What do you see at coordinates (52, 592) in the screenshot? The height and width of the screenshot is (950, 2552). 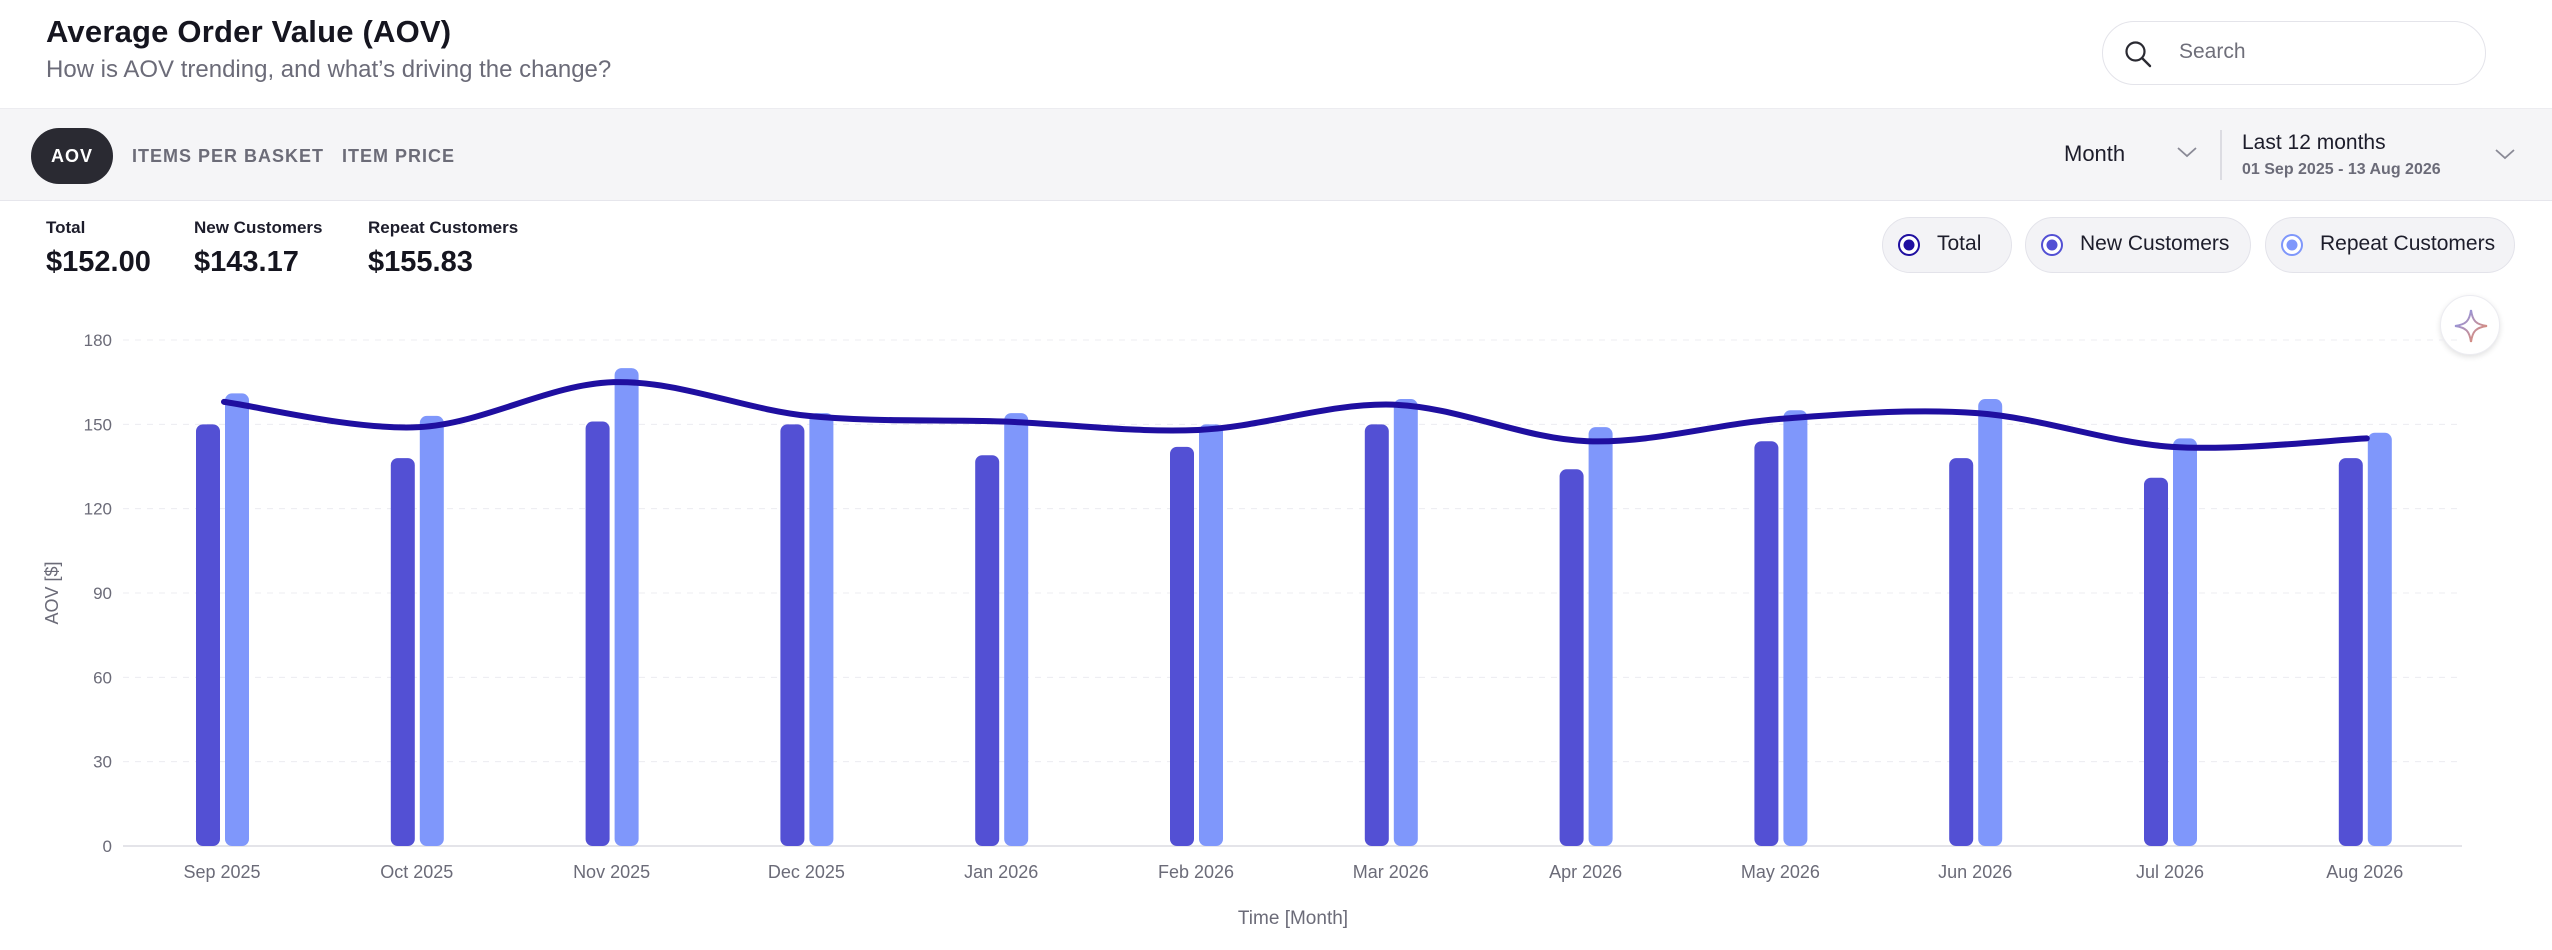 I see `y-axis-label: AOV [$]` at bounding box center [52, 592].